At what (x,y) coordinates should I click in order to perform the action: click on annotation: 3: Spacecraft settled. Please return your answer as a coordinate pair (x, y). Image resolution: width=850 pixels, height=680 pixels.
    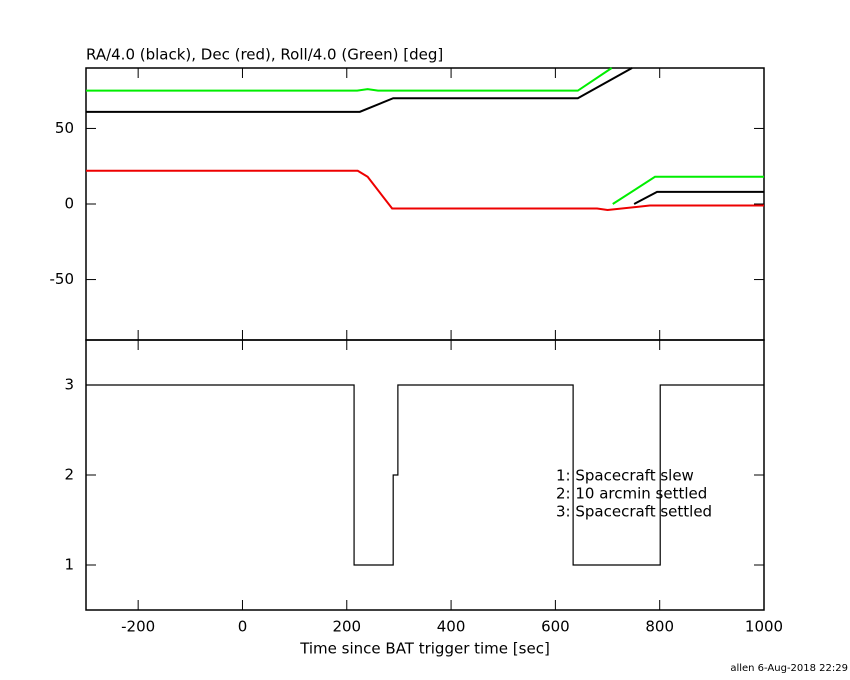
    Looking at the image, I should click on (634, 512).